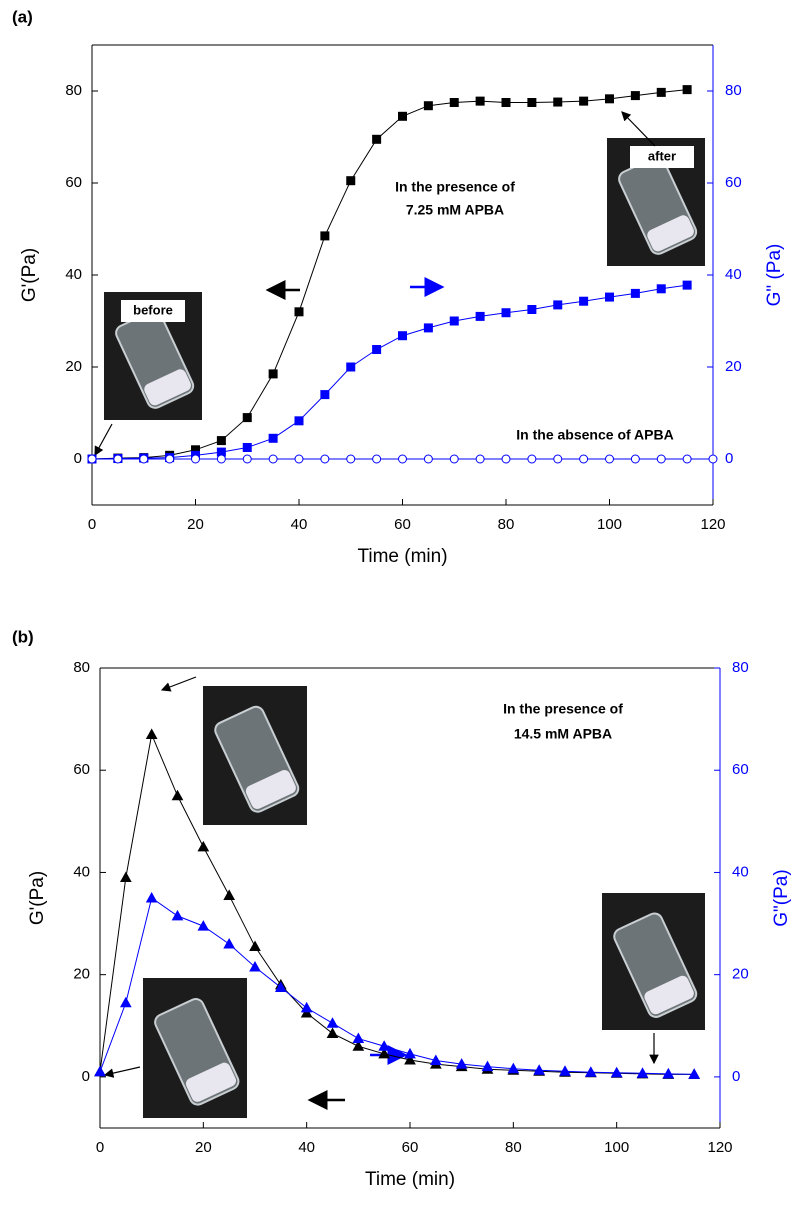 This screenshot has width=793, height=1205. What do you see at coordinates (100, 1147) in the screenshot?
I see `x-tick-label: 0` at bounding box center [100, 1147].